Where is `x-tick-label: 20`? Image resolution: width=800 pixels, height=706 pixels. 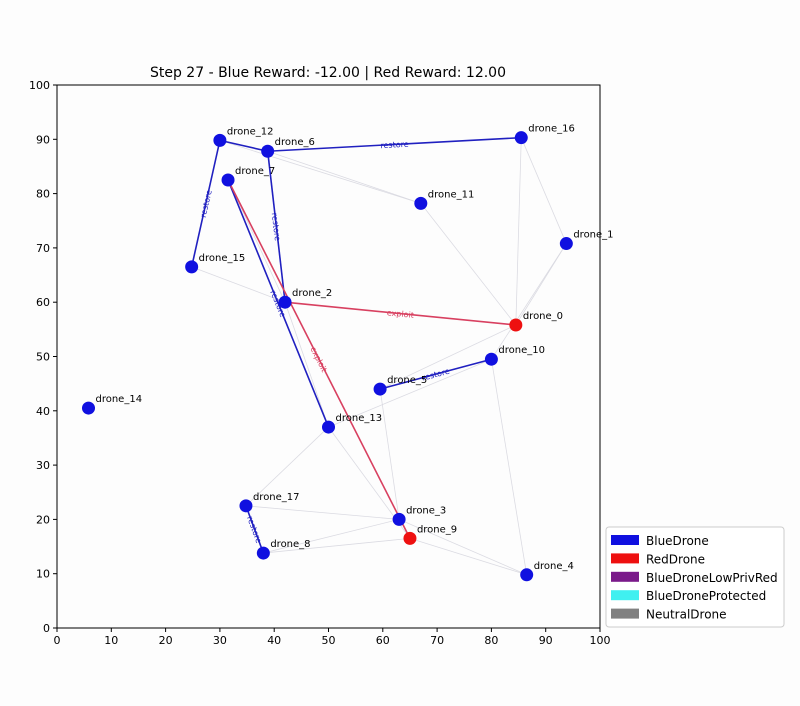
x-tick-label: 20 is located at coordinates (166, 640).